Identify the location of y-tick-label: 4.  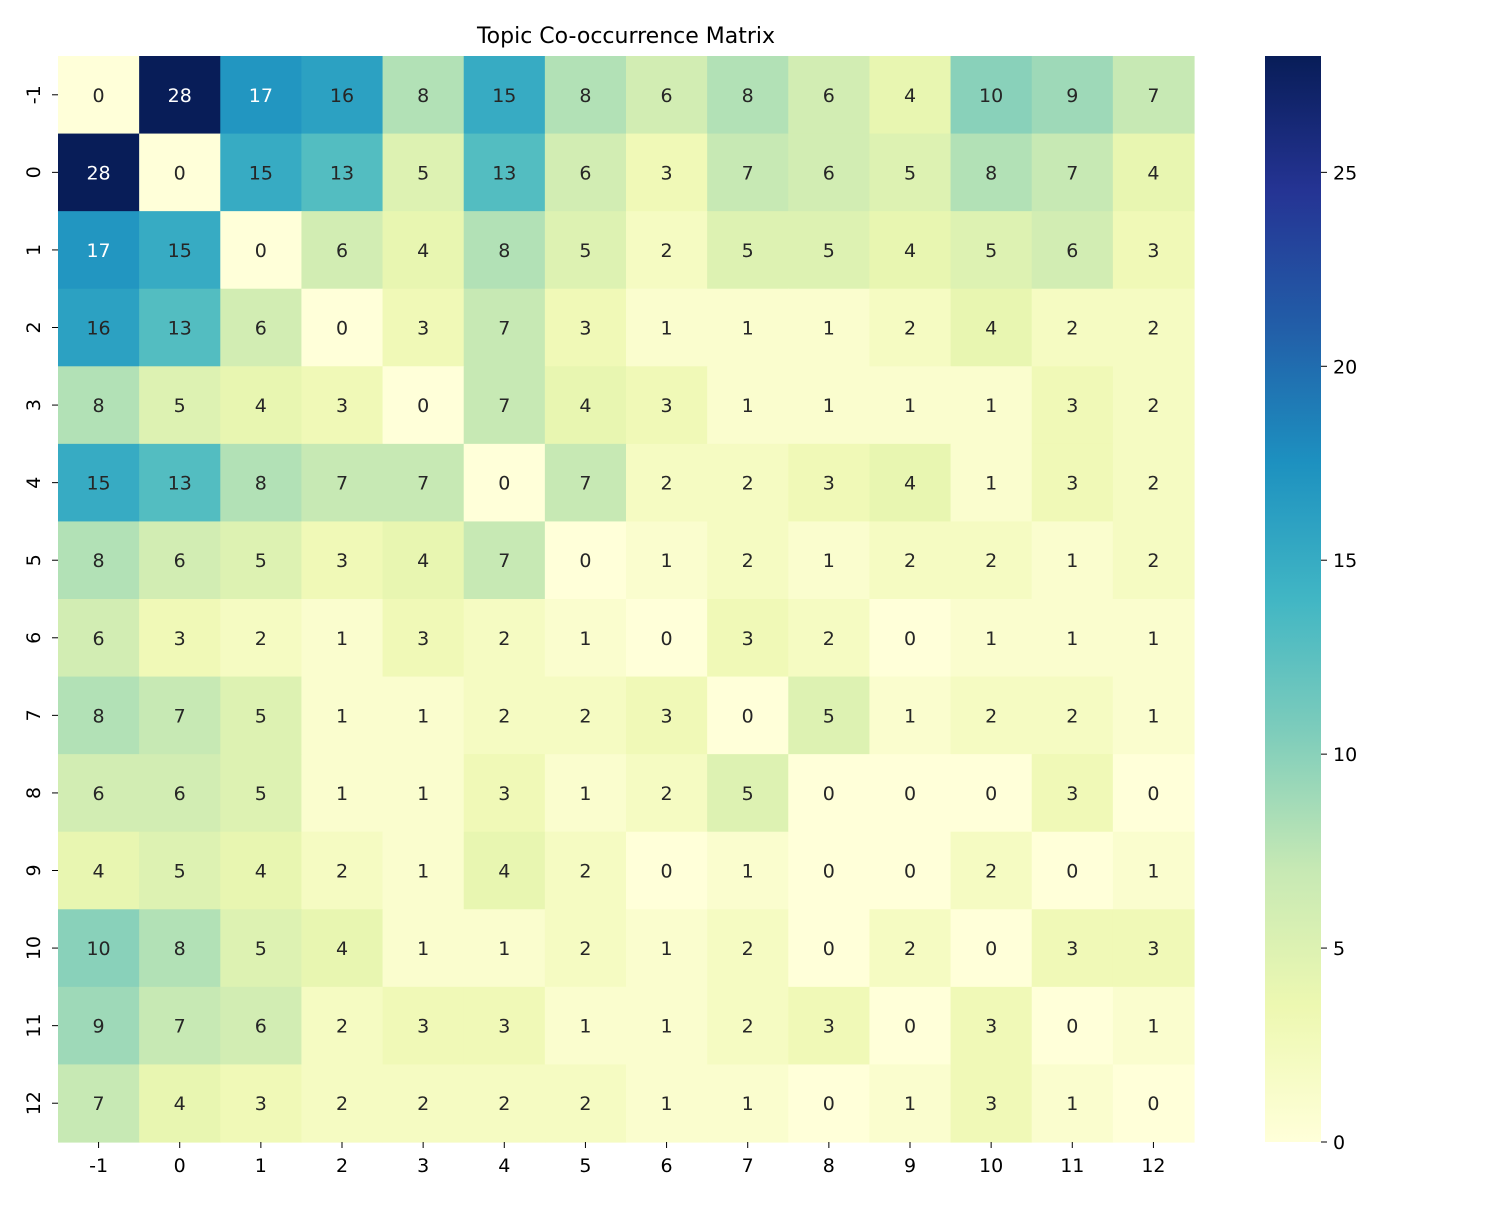
(34, 483).